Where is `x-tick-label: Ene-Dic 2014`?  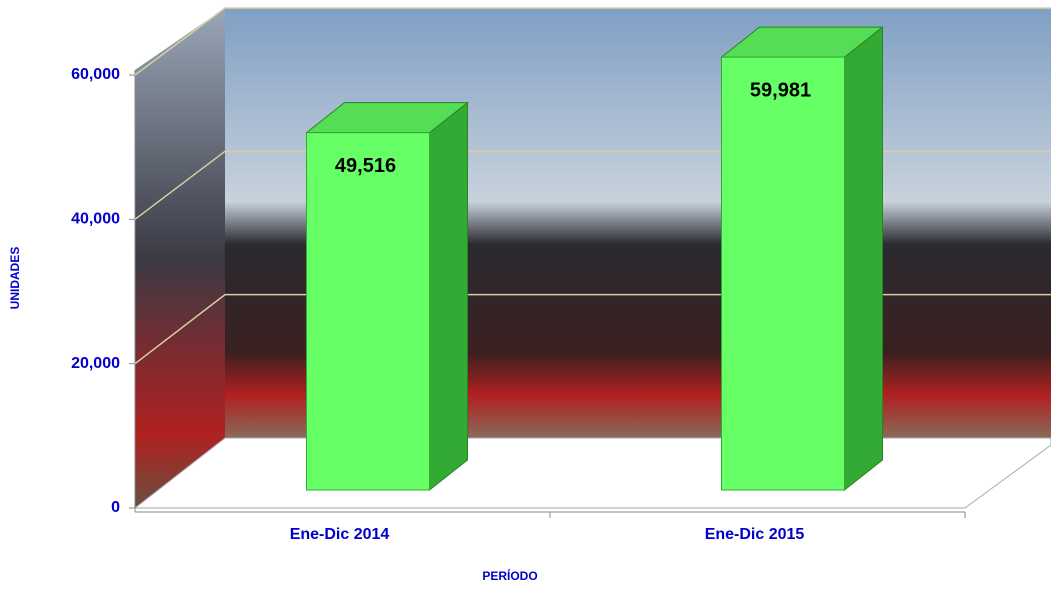
x-tick-label: Ene-Dic 2014 is located at coordinates (340, 534).